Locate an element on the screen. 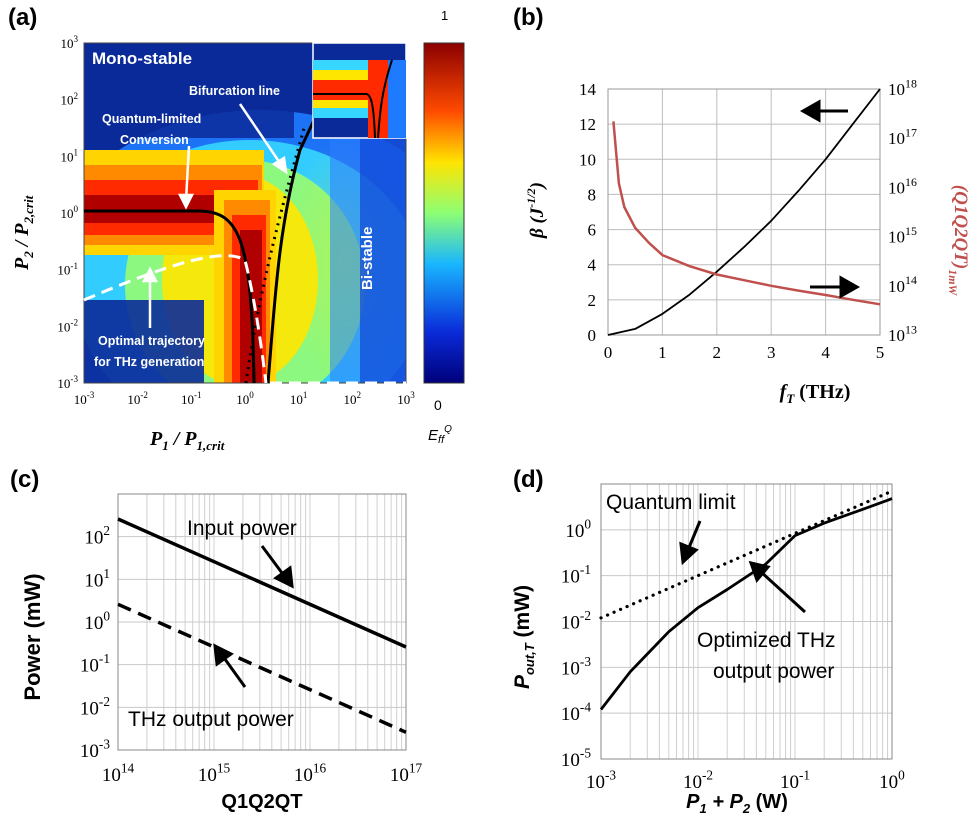 This screenshot has height=822, width=970. colorbar-max-label: 1 is located at coordinates (444, 15).